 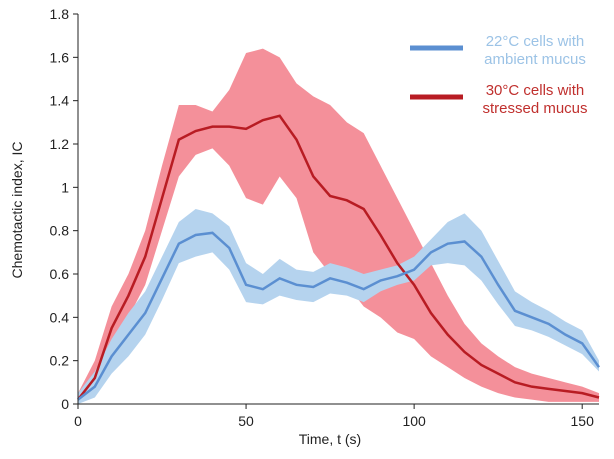 I want to click on y-tick-label: 1, so click(x=65, y=187).